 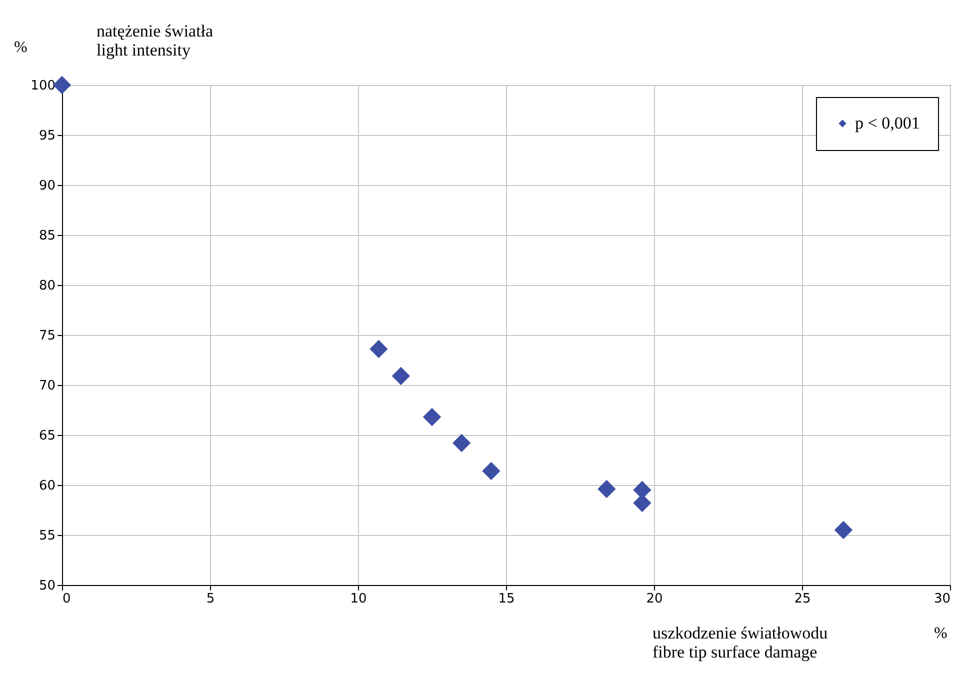 What do you see at coordinates (740, 643) in the screenshot?
I see `x-axis-title: uszkodzenie światłowodu fibre tip surface damage` at bounding box center [740, 643].